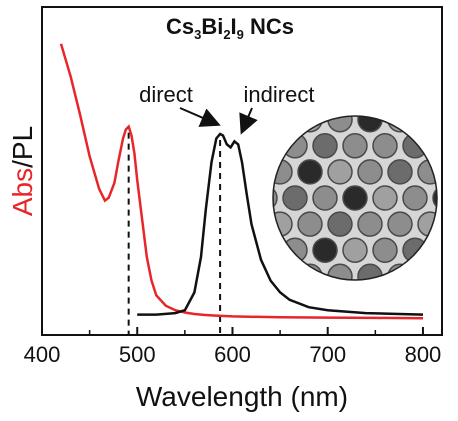 This screenshot has width=458, height=421. Describe the element at coordinates (327, 354) in the screenshot. I see `x-tick-label-700: 700` at that location.